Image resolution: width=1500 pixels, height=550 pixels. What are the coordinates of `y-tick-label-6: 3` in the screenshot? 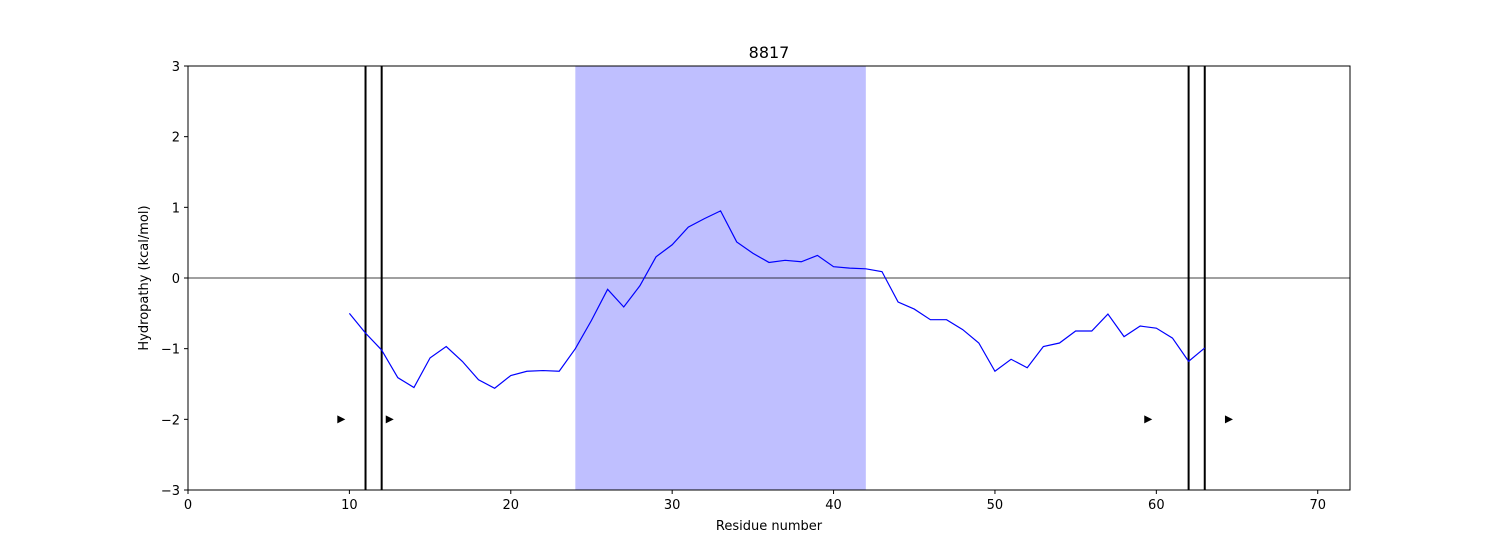 It's located at (176, 67).